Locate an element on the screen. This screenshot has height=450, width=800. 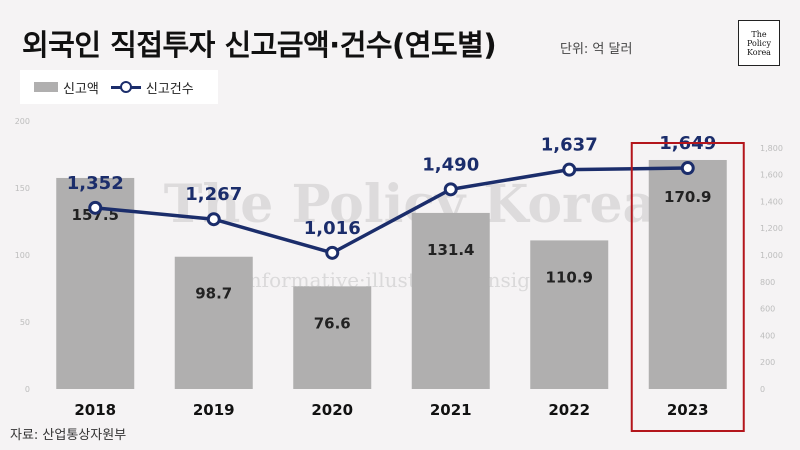
bar-2021 is located at coordinates (450, 300).